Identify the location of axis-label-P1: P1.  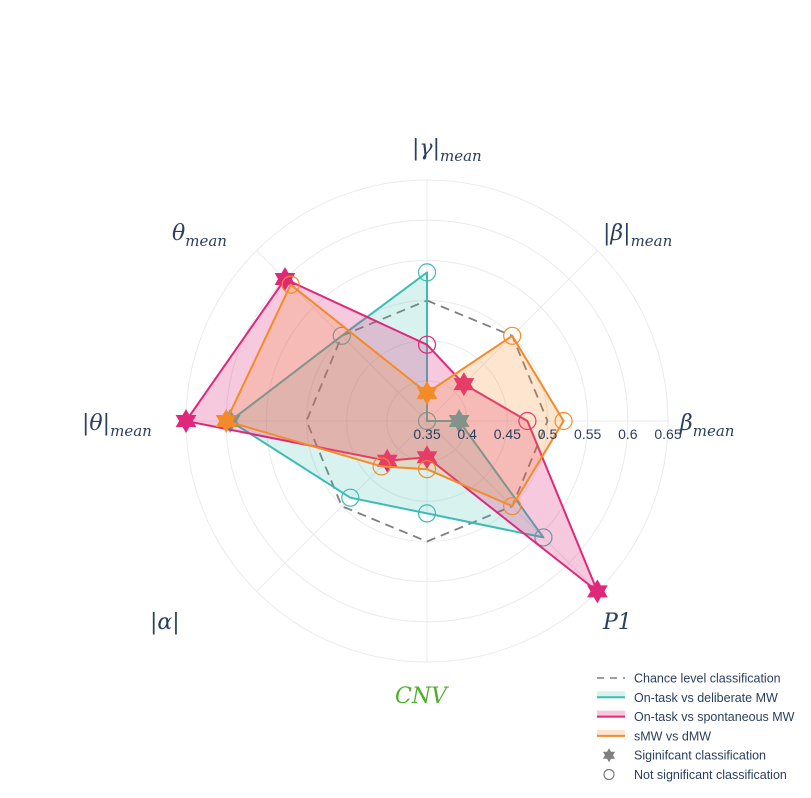
(617, 622).